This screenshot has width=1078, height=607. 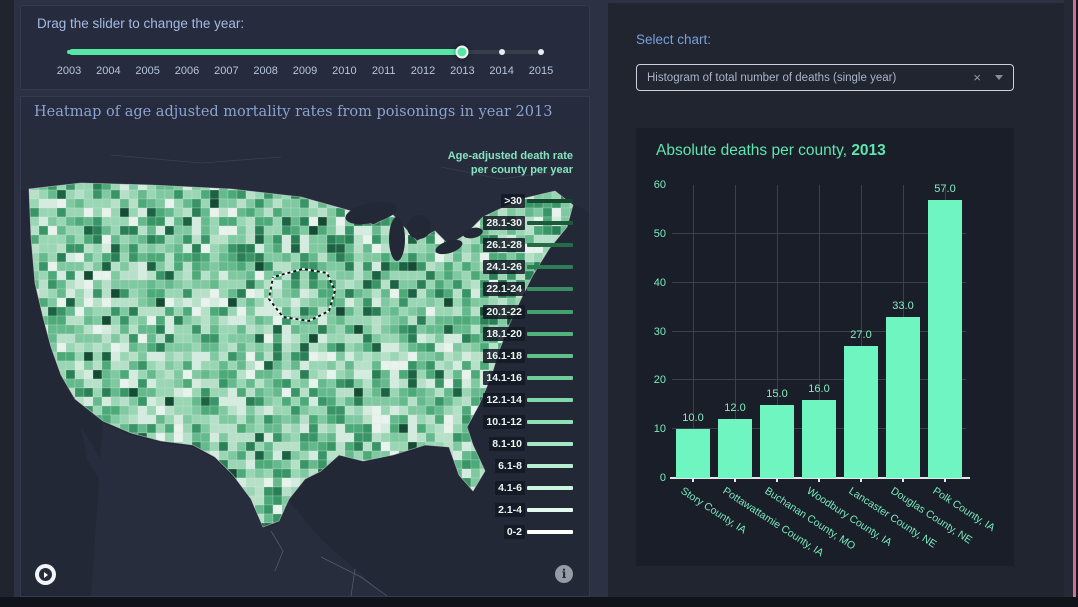 I want to click on bar-Lancaster County, NE, so click(x=861, y=412).